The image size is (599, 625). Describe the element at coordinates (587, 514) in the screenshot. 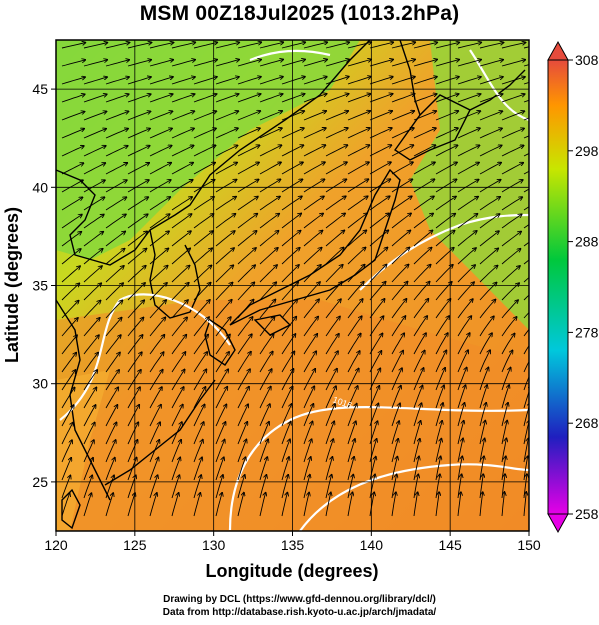

I see `colorbar-tick-label-258: 258` at that location.